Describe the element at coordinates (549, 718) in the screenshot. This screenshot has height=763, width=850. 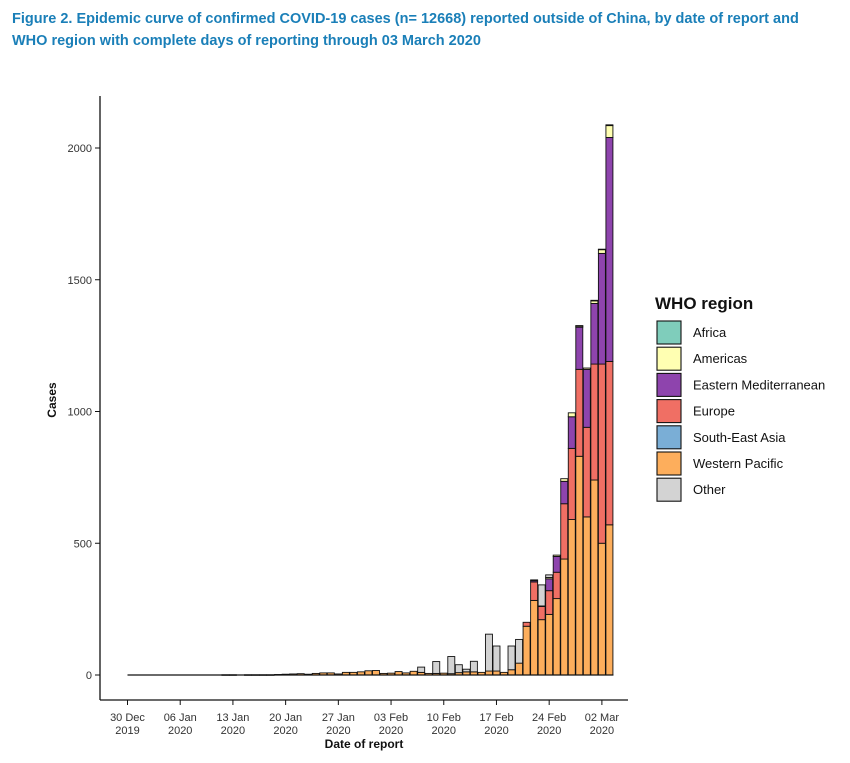
I see `x-tick-label-8-line1: 24 Feb` at that location.